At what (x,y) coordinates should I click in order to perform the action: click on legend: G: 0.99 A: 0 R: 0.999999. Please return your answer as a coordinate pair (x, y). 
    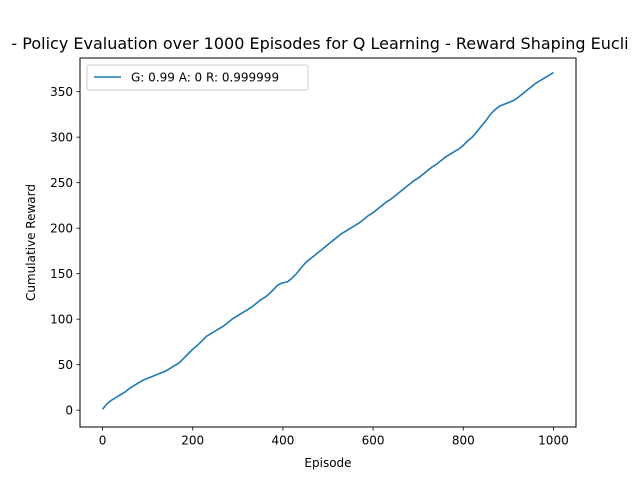
    Looking at the image, I should click on (197, 77).